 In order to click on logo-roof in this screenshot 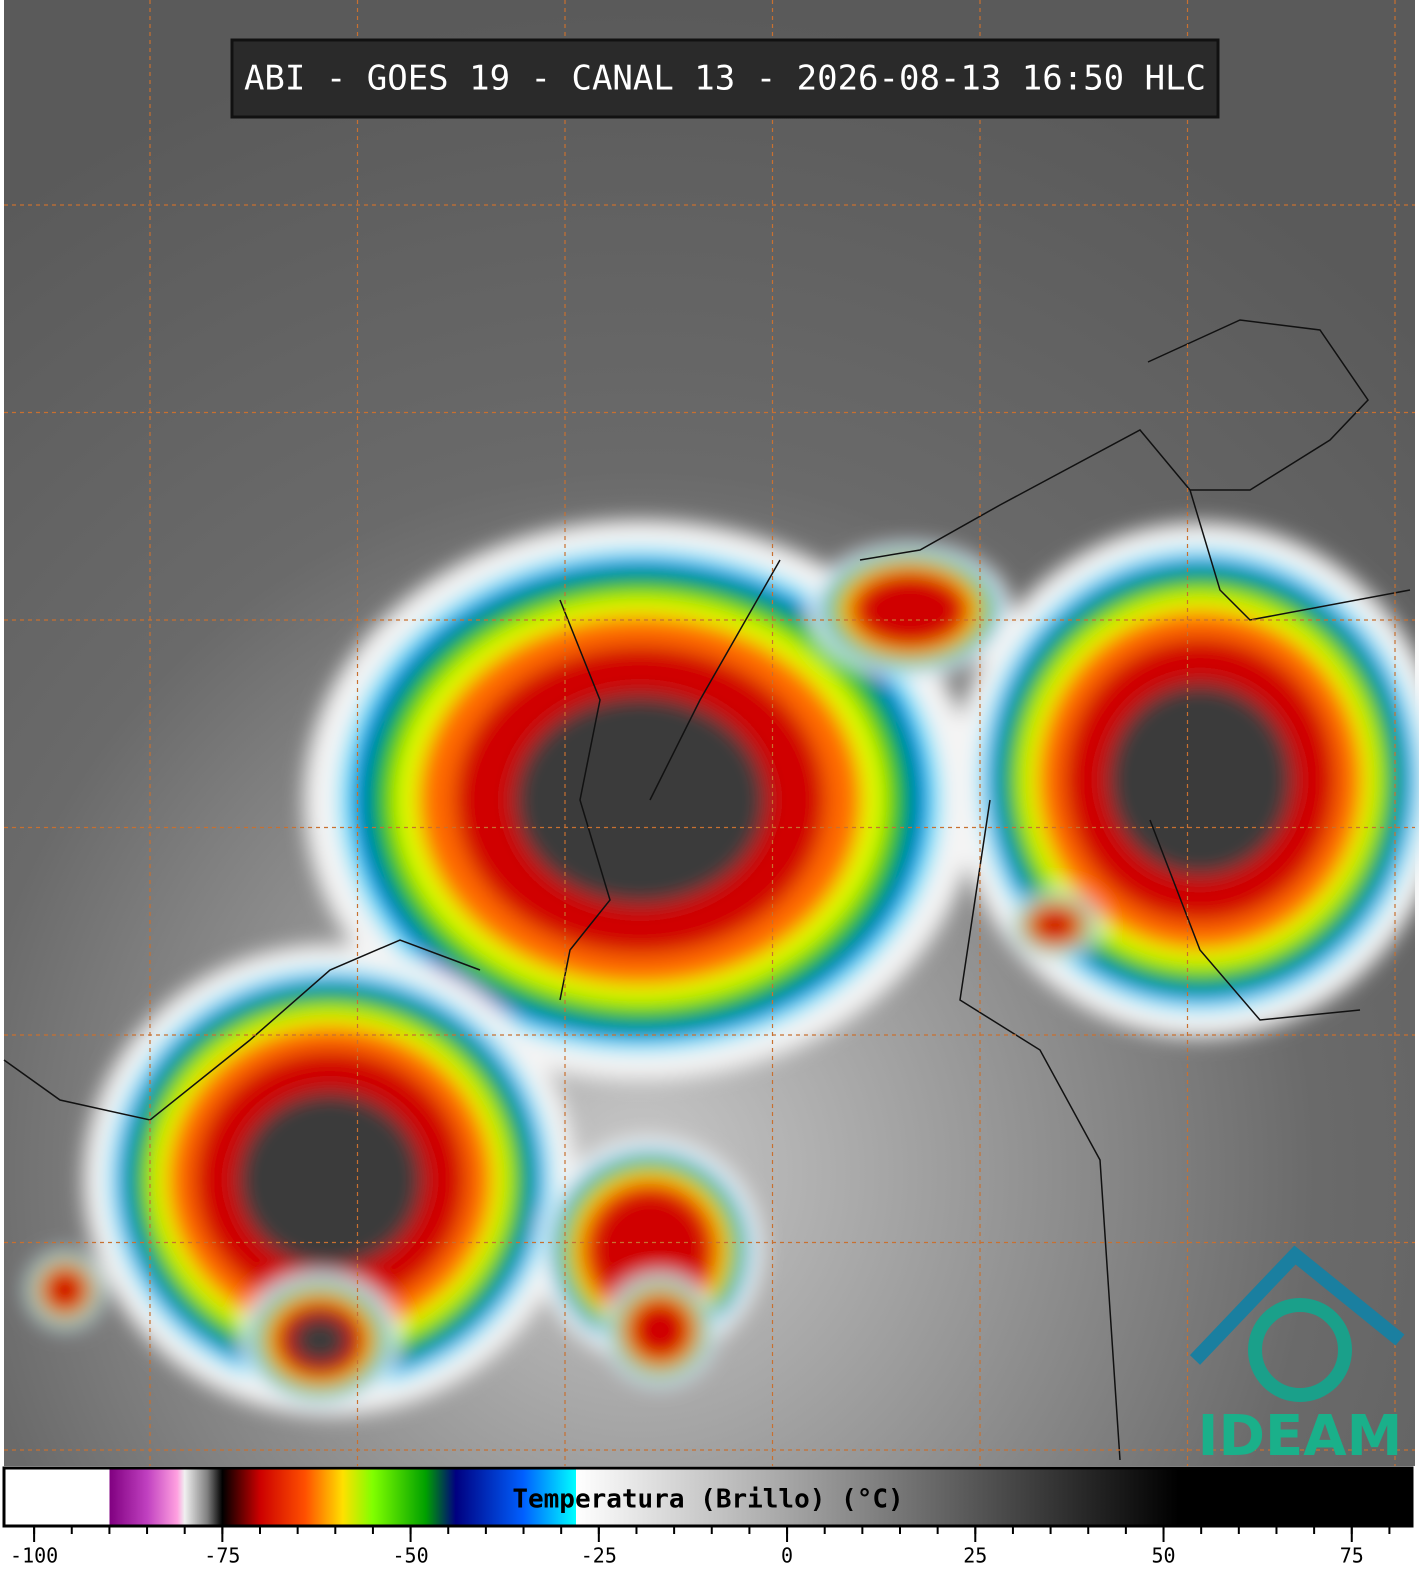, I will do `click(1297, 1305)`.